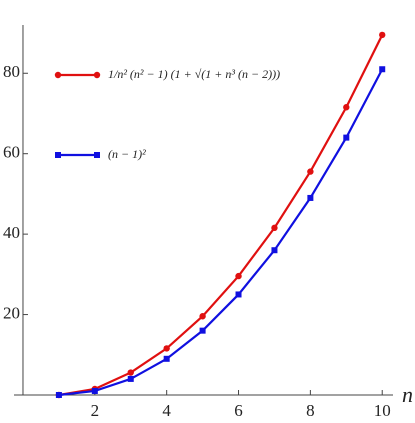 The width and height of the screenshot is (415, 423). I want to click on y-tick-label: 40, so click(11, 232).